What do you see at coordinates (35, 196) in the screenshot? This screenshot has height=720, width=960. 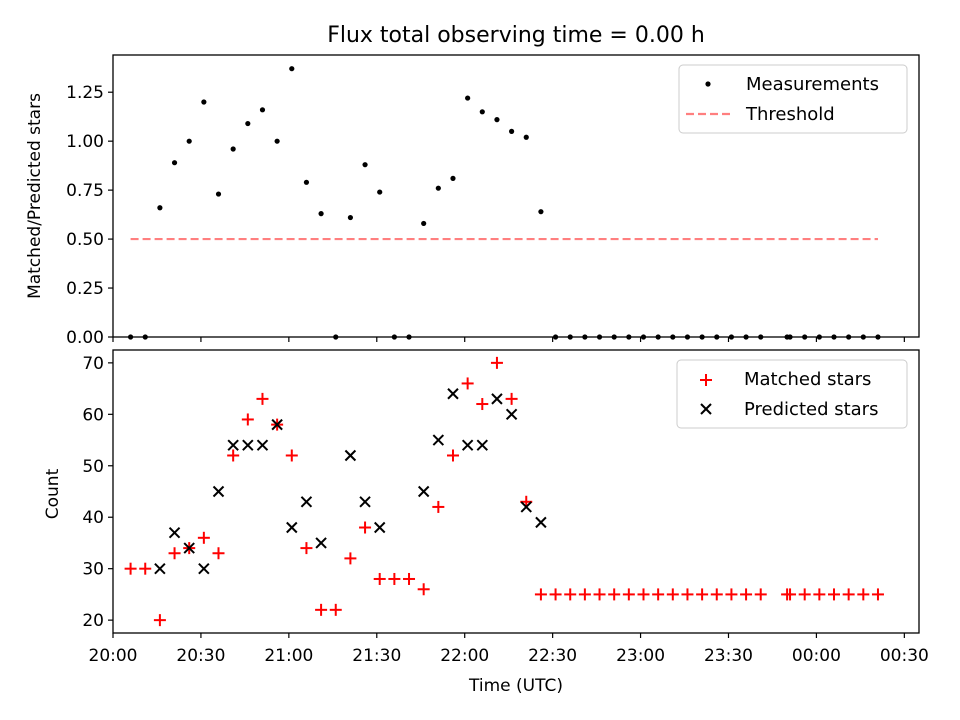 I see `top-plot-ylabel: Matched/Predicted stars` at bounding box center [35, 196].